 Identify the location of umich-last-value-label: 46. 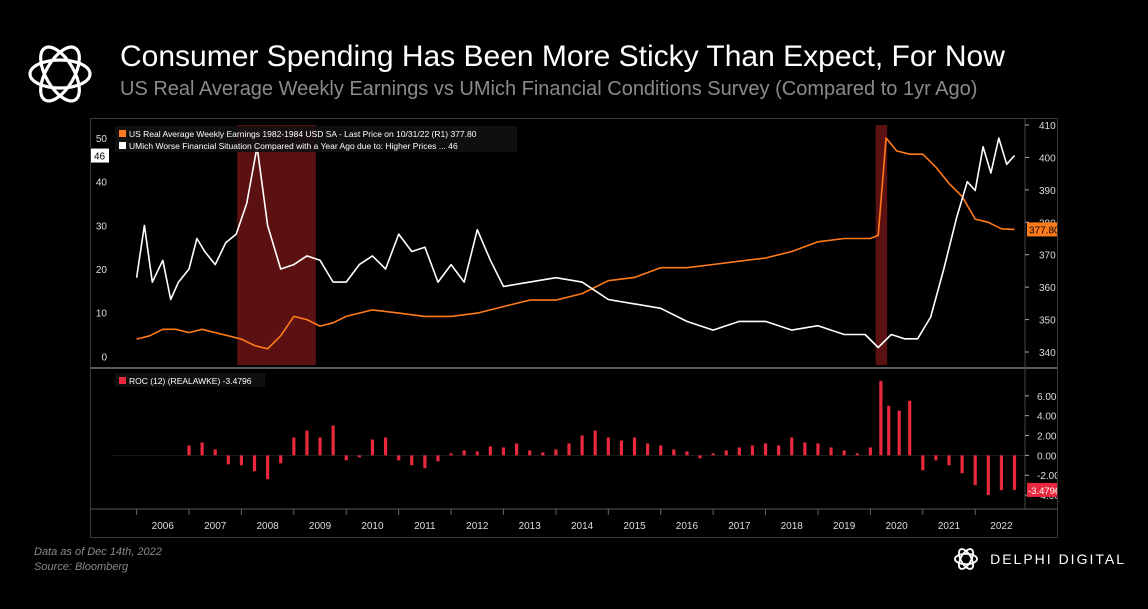
(100, 157).